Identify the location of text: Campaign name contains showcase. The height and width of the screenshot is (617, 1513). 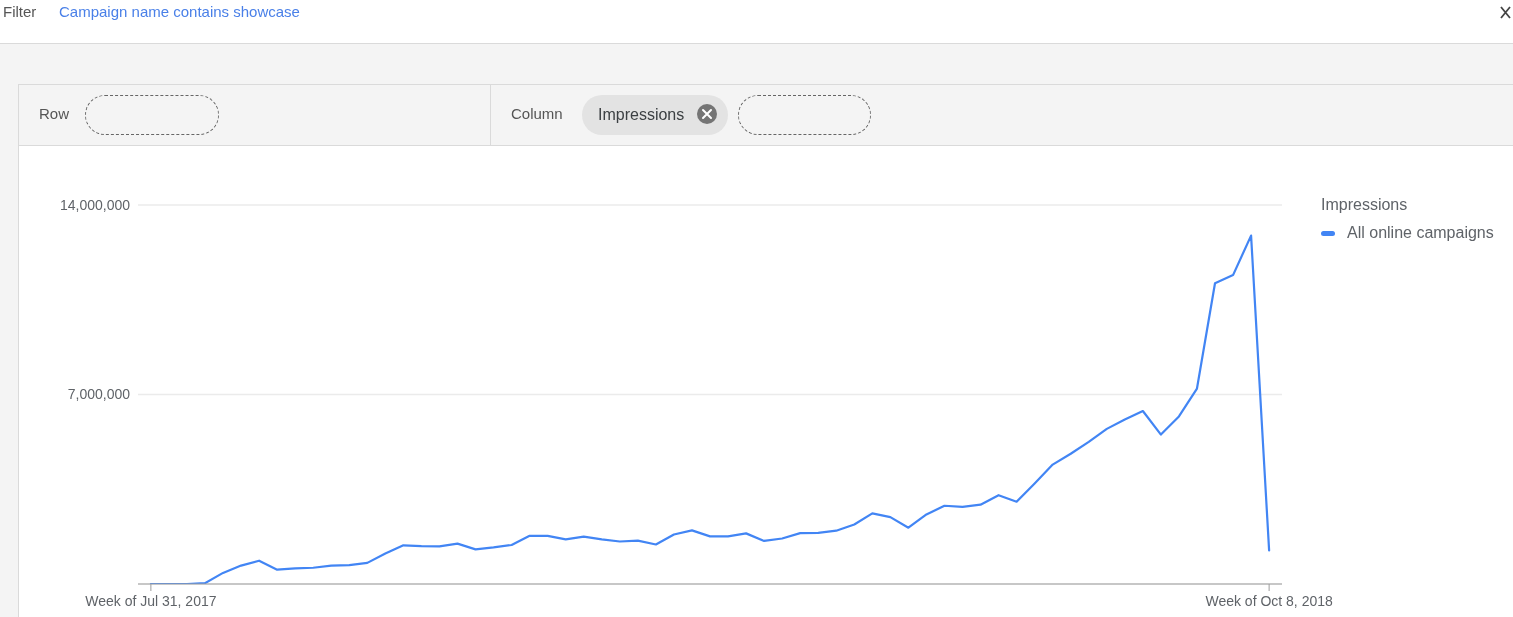
(179, 12).